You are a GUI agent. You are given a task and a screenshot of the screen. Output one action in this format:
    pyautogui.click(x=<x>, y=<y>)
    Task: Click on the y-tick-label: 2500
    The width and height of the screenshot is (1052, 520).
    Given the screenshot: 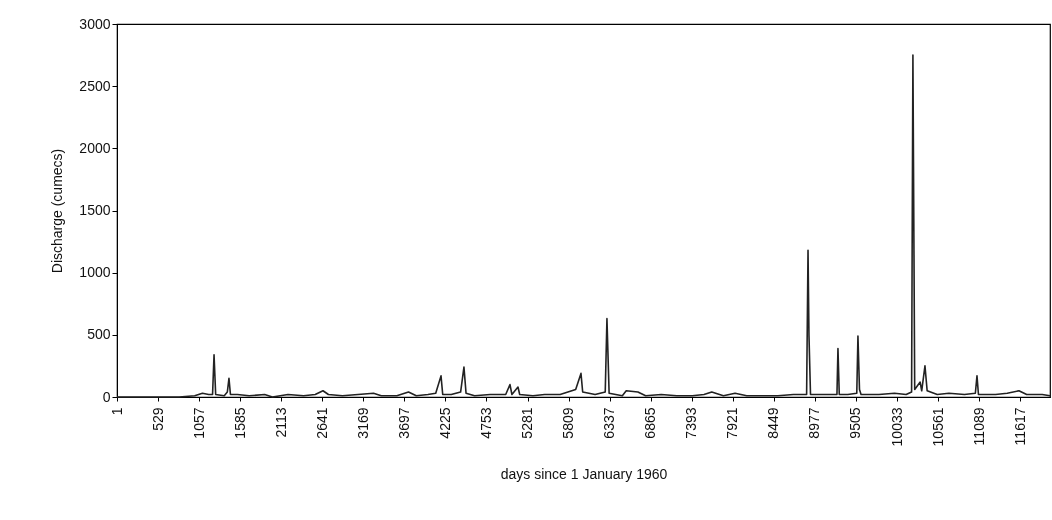 What is the action you would take?
    pyautogui.click(x=95, y=85)
    